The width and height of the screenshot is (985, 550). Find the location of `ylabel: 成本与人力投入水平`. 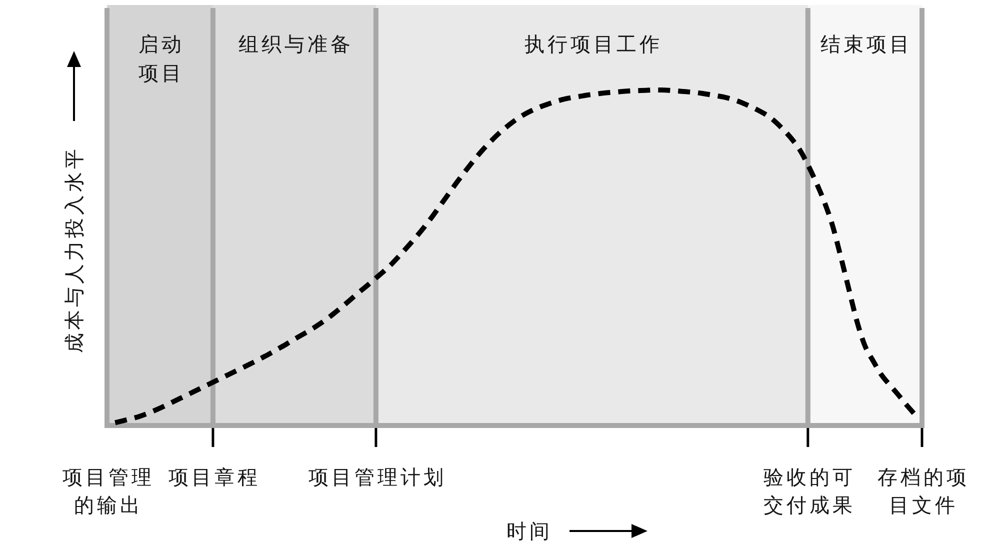

ylabel: 成本与人力投入水平 is located at coordinates (75, 249).